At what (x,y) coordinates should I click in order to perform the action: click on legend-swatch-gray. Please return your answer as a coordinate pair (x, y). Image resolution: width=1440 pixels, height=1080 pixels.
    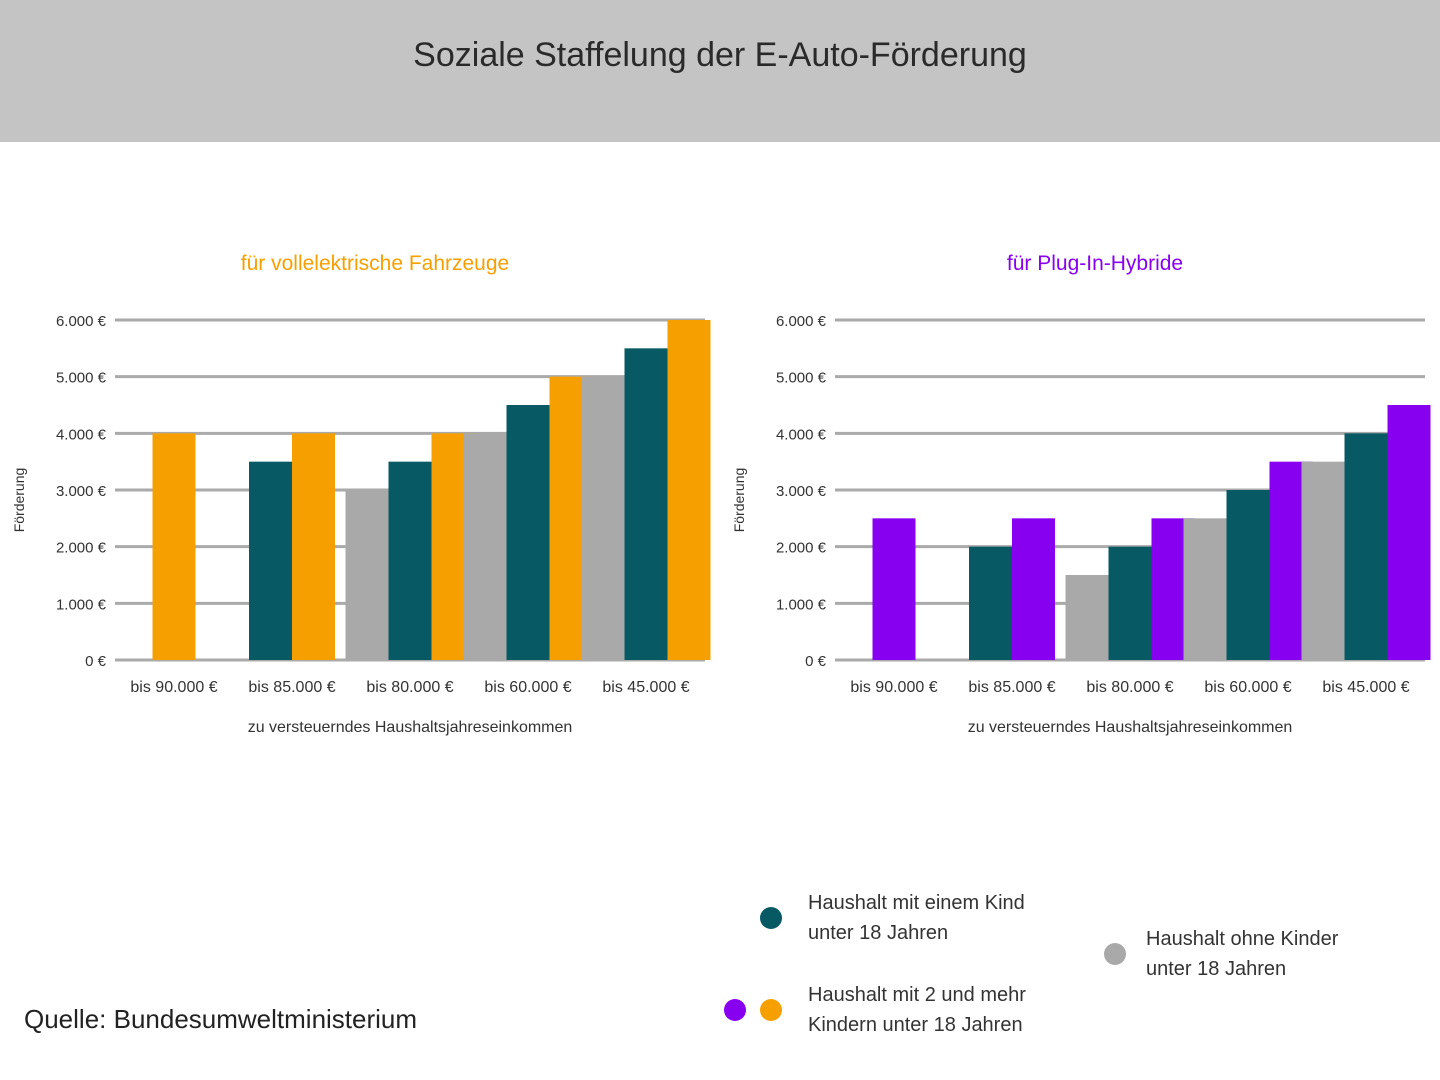
    Looking at the image, I should click on (1115, 954).